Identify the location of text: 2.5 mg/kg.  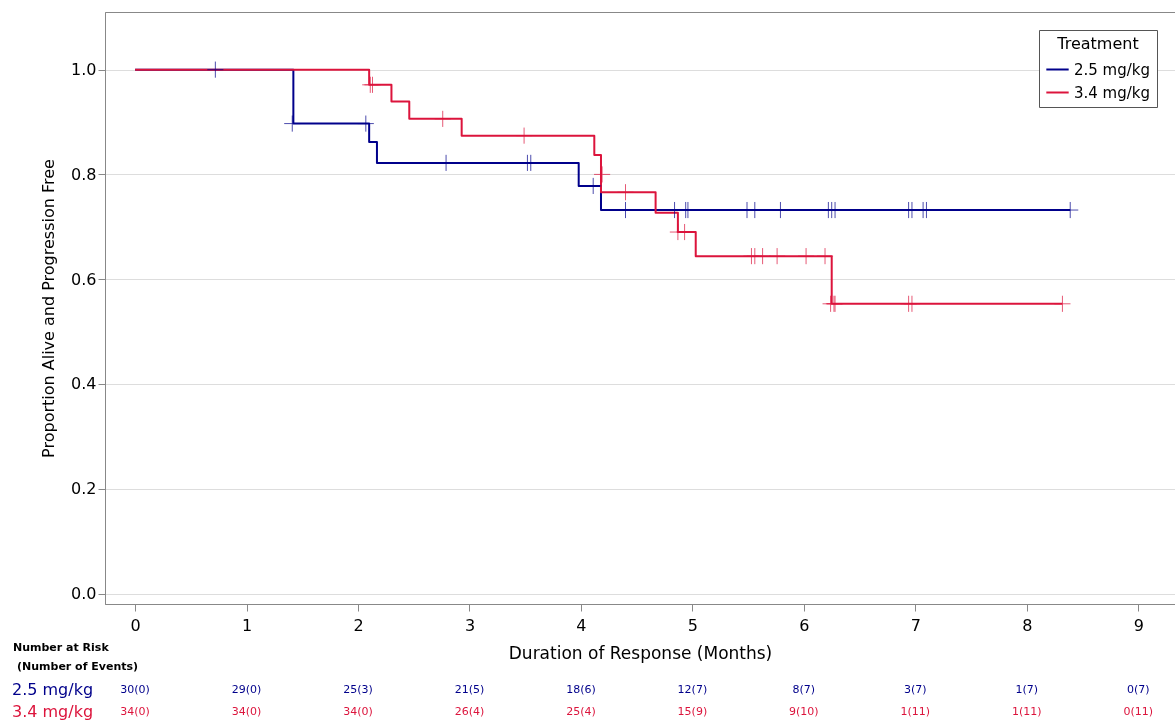
(53, 689).